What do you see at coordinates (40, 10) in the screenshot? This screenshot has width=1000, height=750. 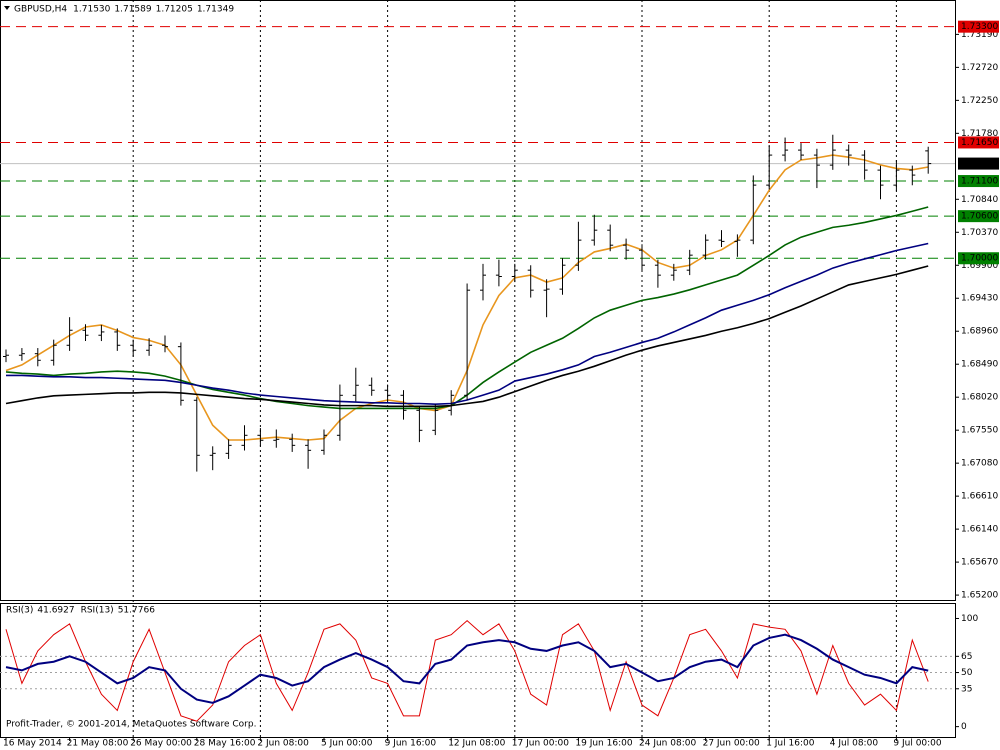 I see `symbol: GBPUSD,H4` at bounding box center [40, 10].